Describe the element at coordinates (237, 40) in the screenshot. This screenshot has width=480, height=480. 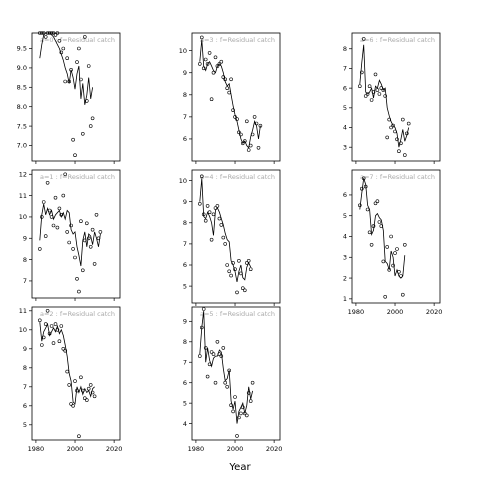
I see `panel-title: a=3 : f=Residual catch` at that location.